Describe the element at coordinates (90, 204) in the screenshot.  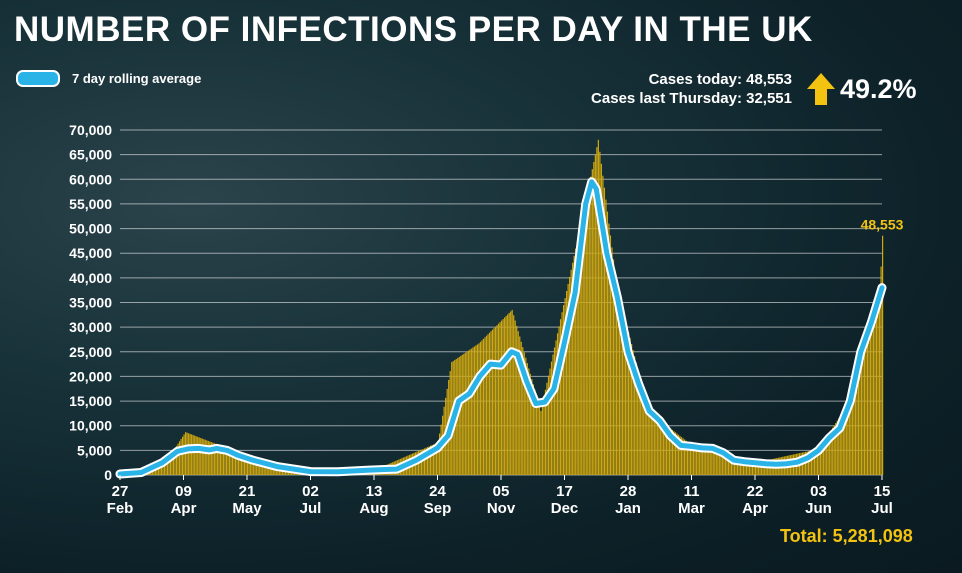
I see `y-tick-label: 55,000` at that location.